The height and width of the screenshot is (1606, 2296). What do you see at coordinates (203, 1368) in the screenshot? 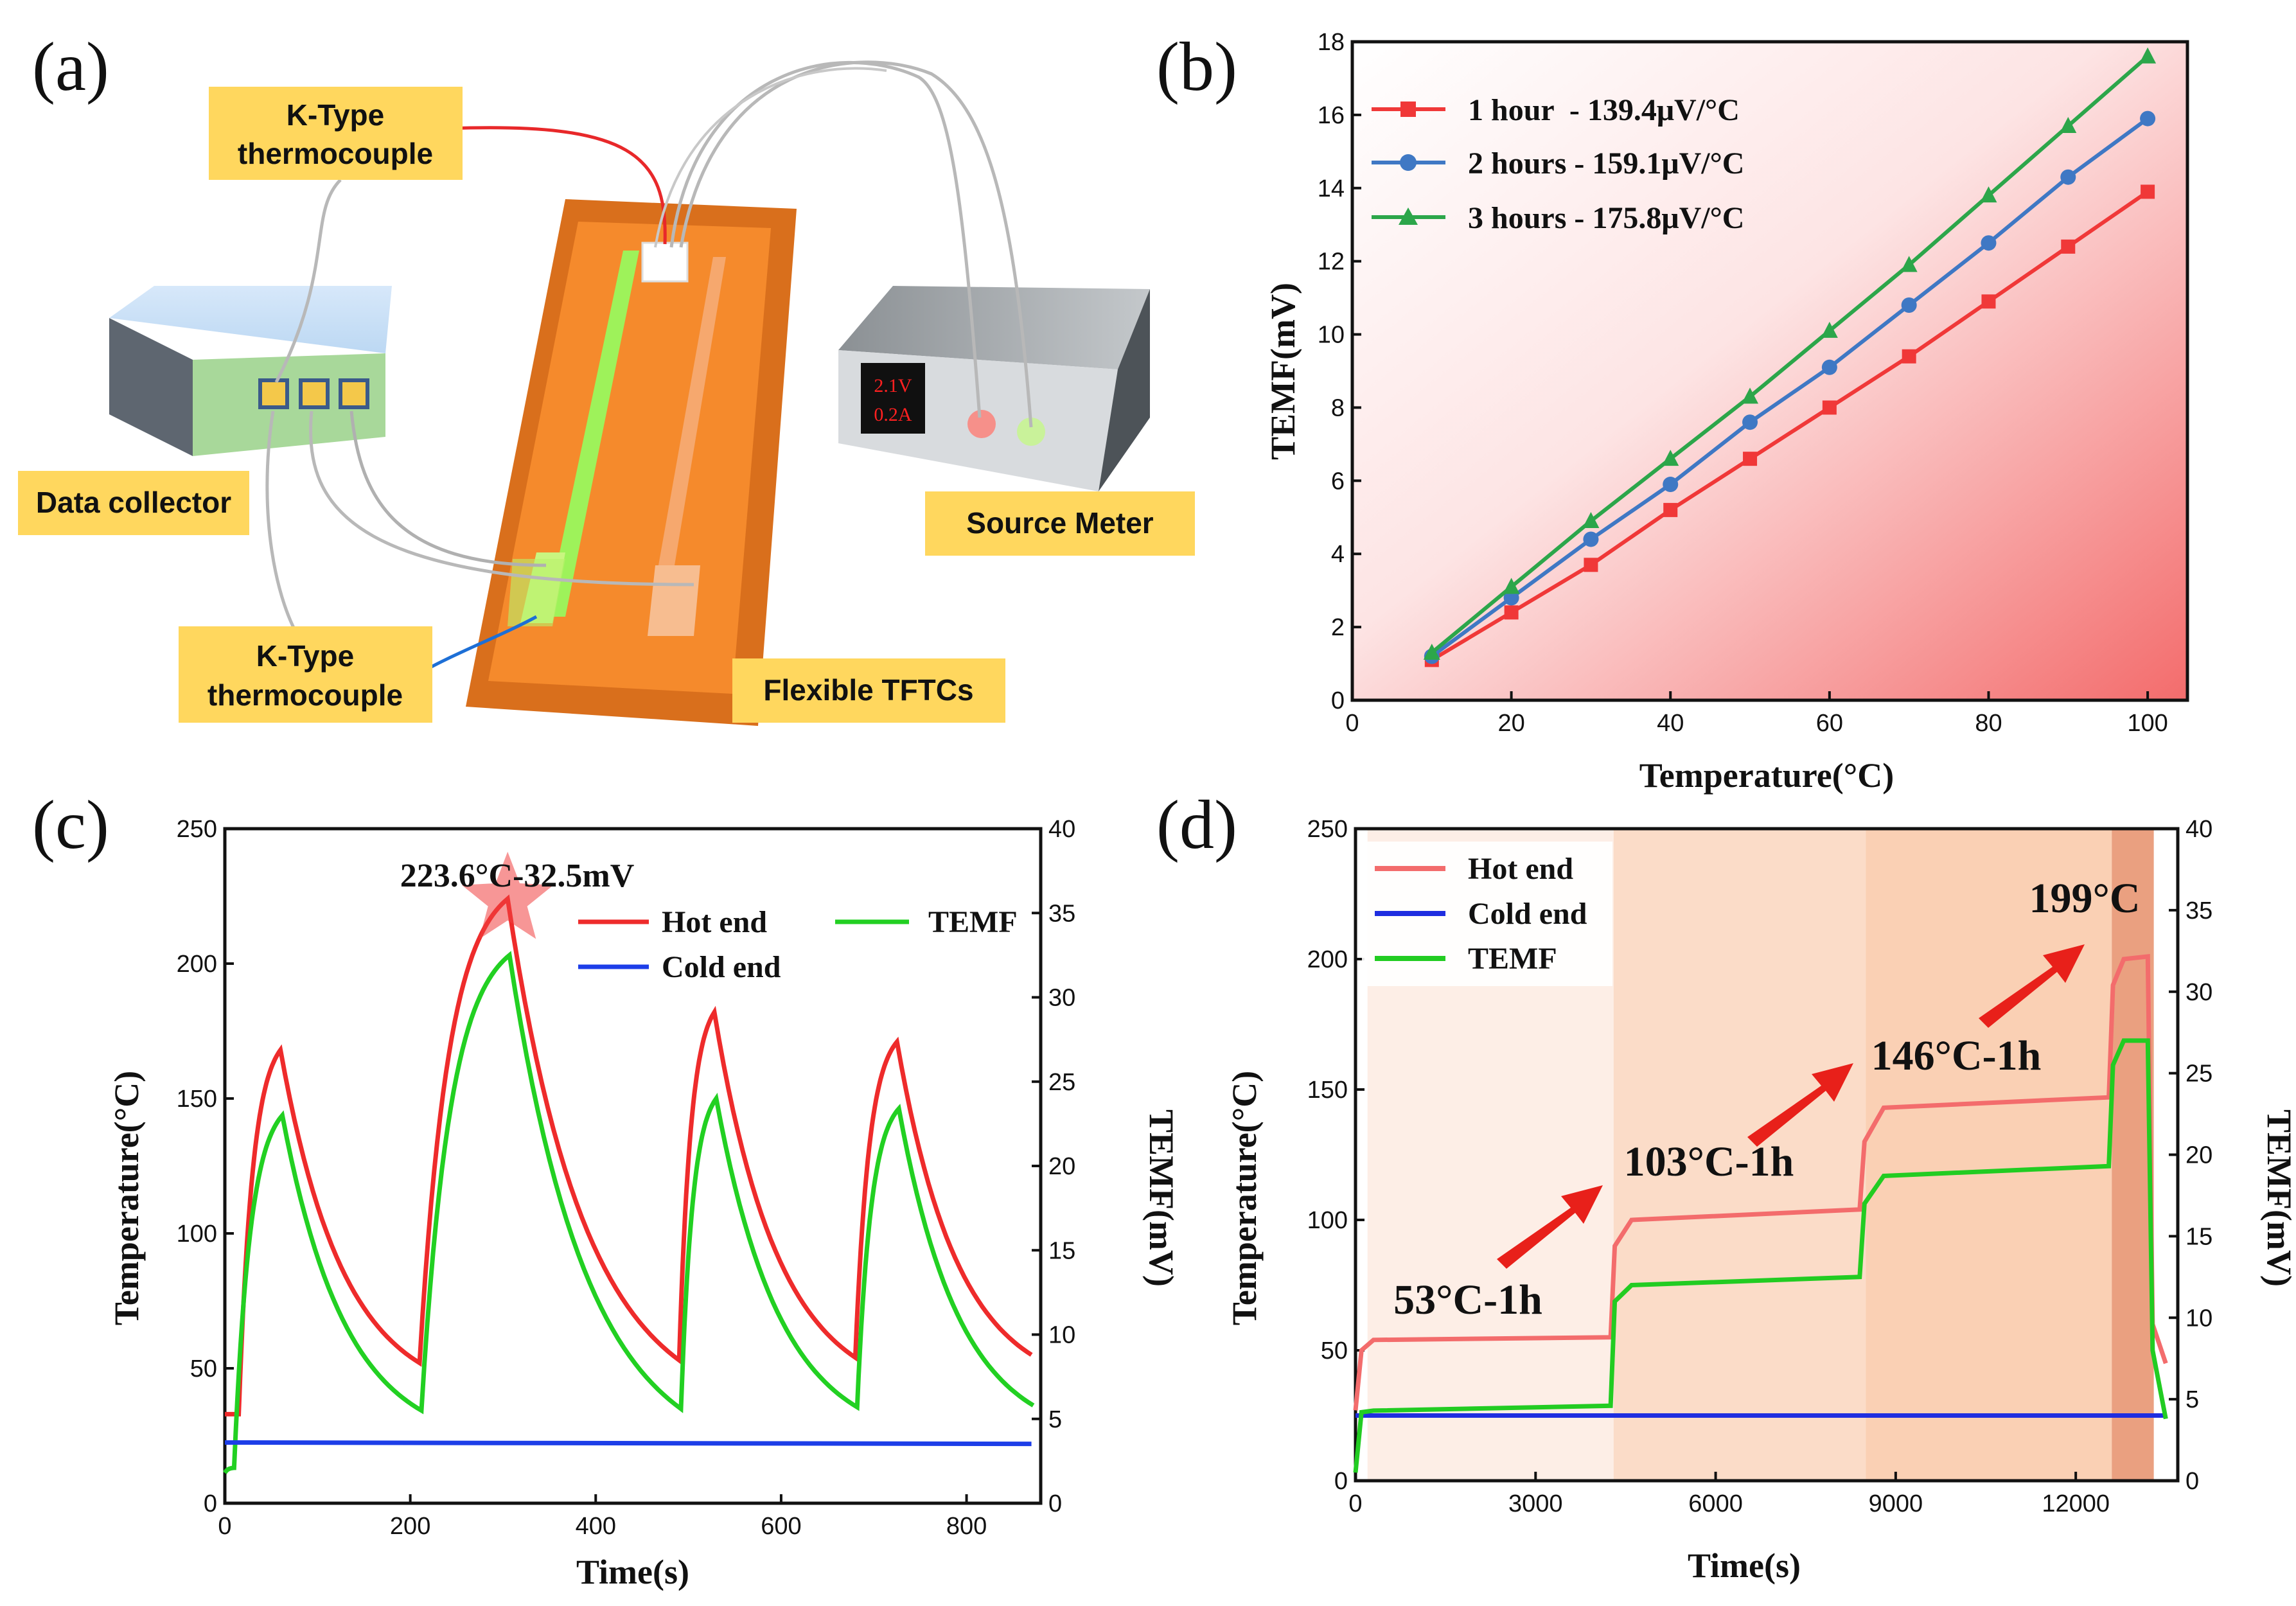
I see `panel-c-ytick-label: 50` at bounding box center [203, 1368].